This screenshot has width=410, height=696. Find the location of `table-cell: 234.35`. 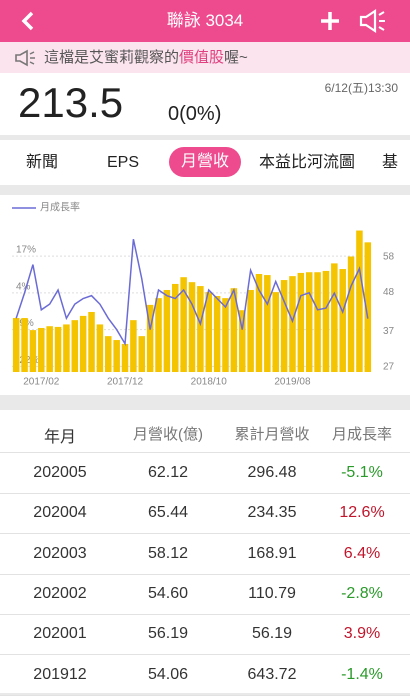

table-cell: 234.35 is located at coordinates (272, 513).